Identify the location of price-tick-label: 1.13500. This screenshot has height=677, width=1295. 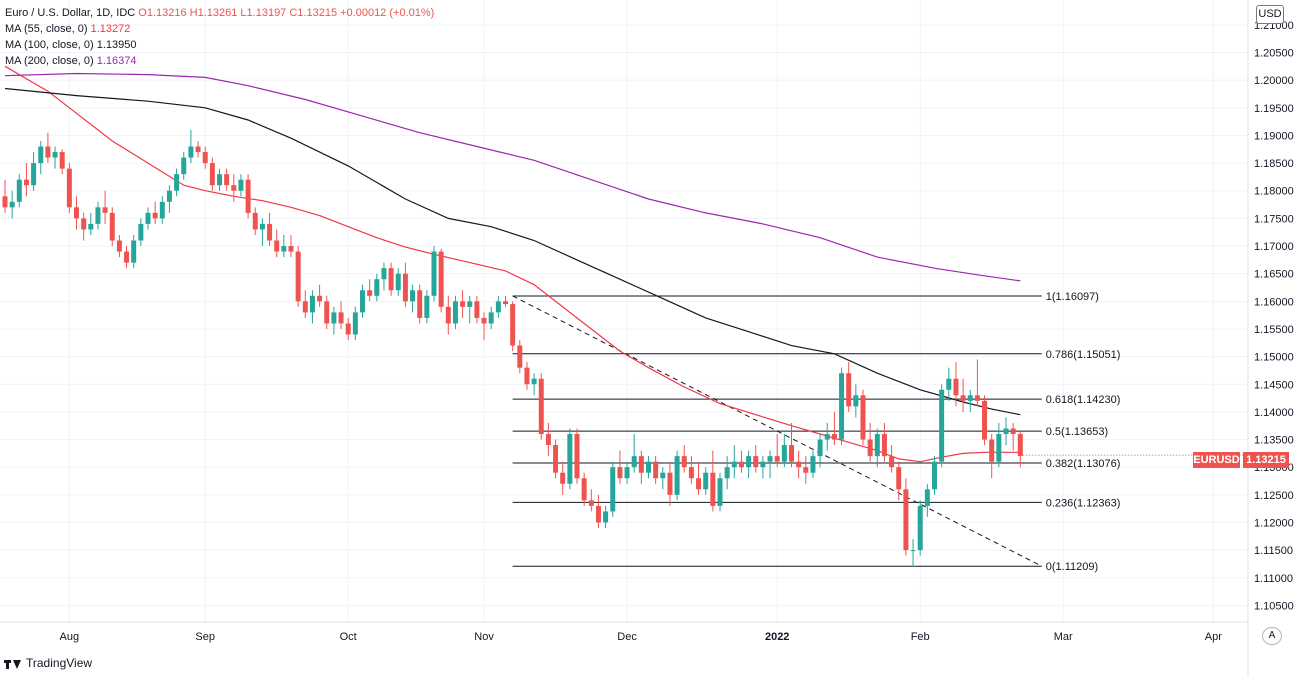
(1274, 441).